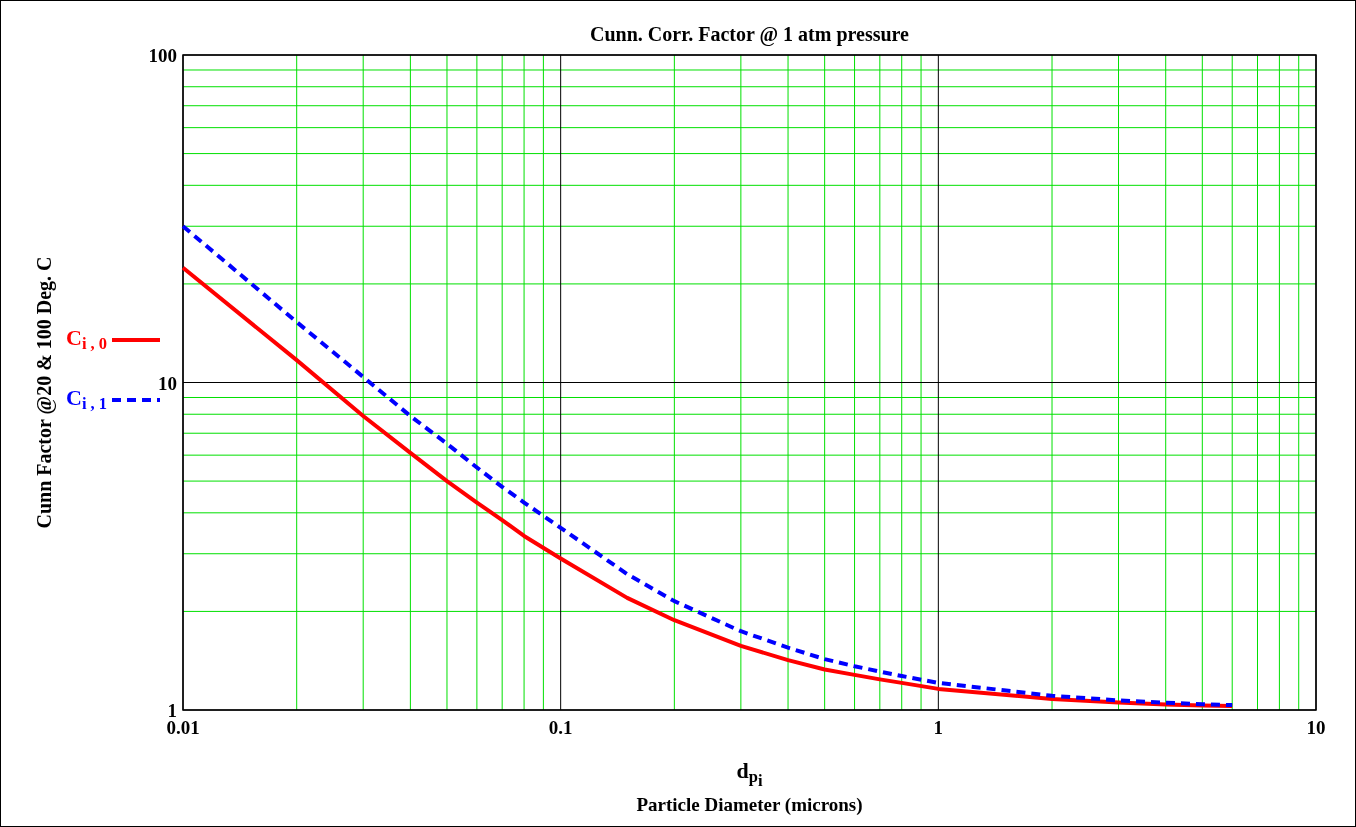 This screenshot has width=1356, height=827. Describe the element at coordinates (44, 392) in the screenshot. I see `y-axis-title: Cunn Factor @20 & 100 Deg. C` at that location.